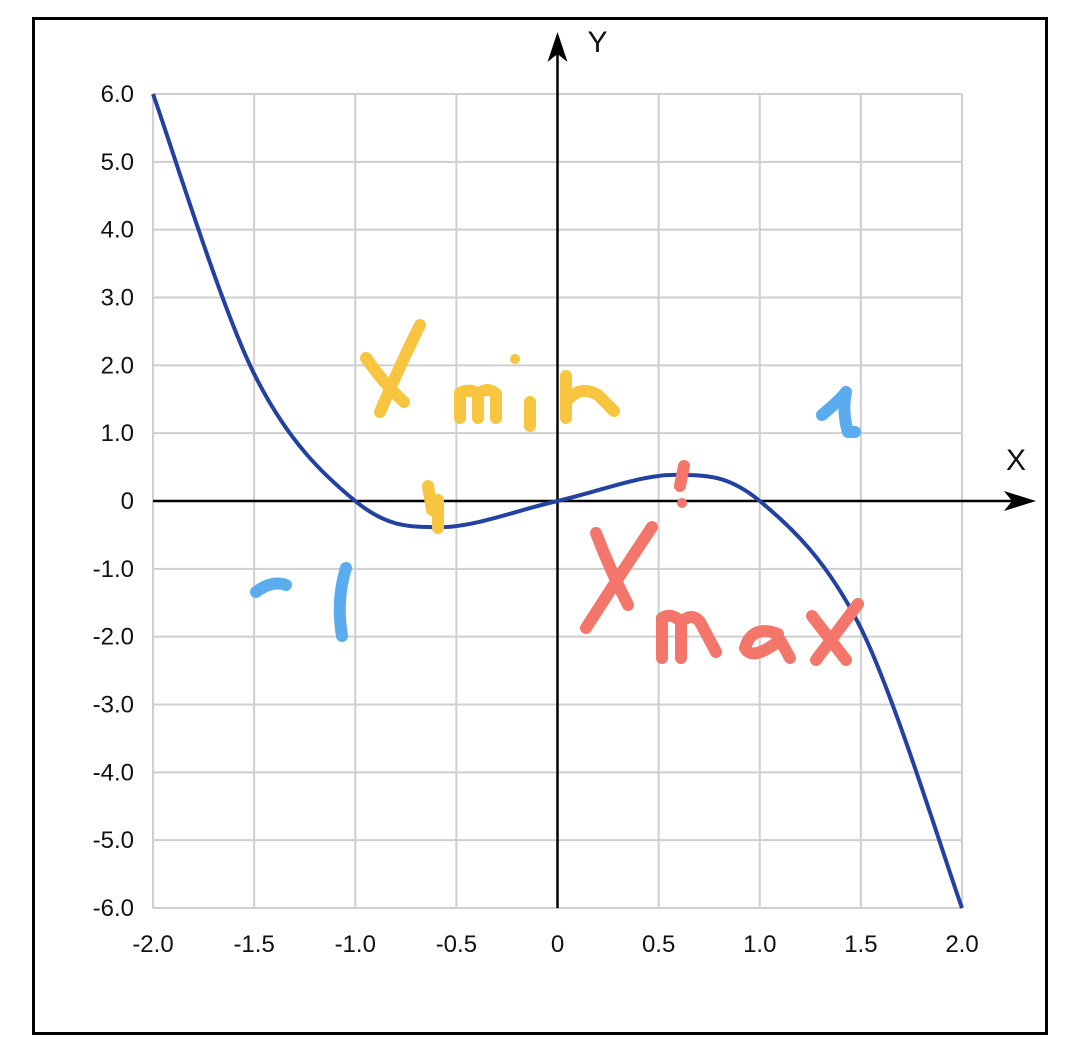 This screenshot has height=1057, width=1080. What do you see at coordinates (557, 944) in the screenshot?
I see `x-tick-label: 0` at bounding box center [557, 944].